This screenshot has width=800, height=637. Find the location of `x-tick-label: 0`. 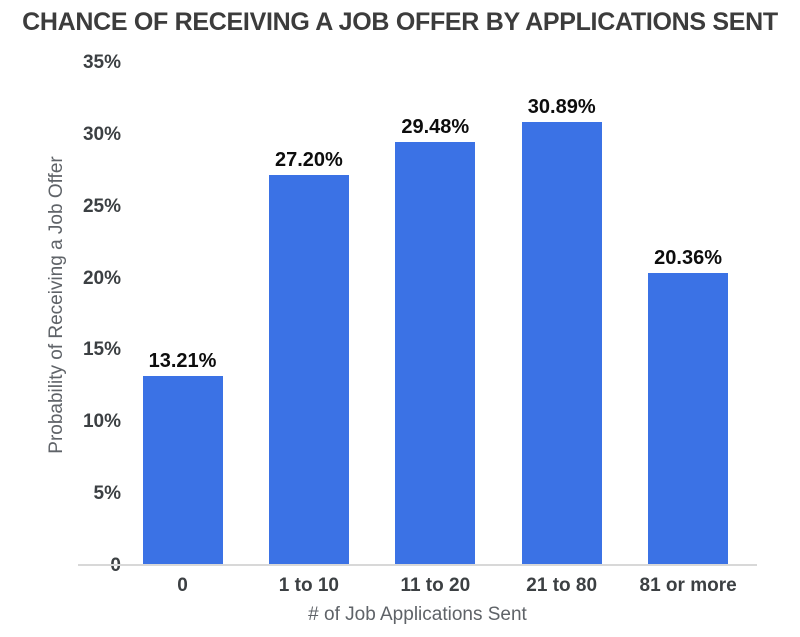

x-tick-label: 0 is located at coordinates (182, 585).